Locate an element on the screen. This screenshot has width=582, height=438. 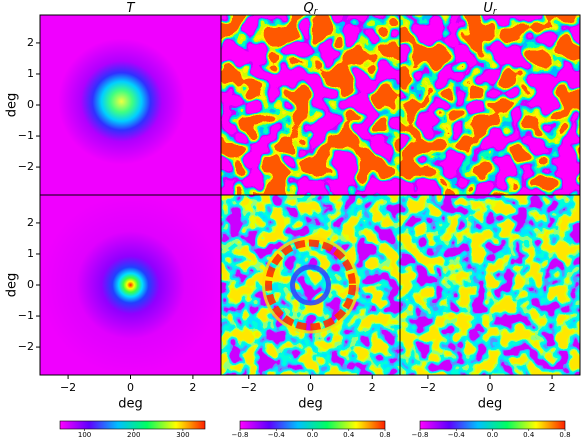
panel-title: Ur is located at coordinates (490, 9).